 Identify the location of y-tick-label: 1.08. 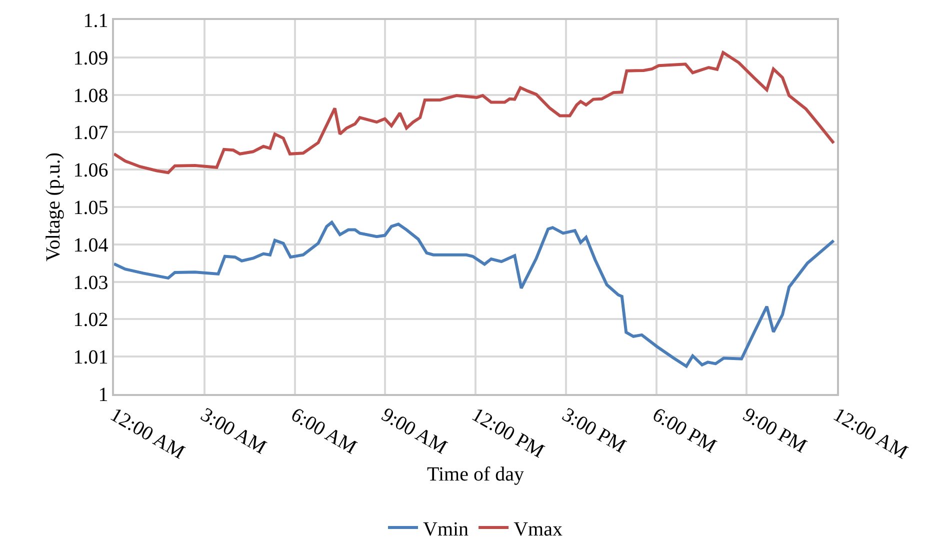
(90, 95).